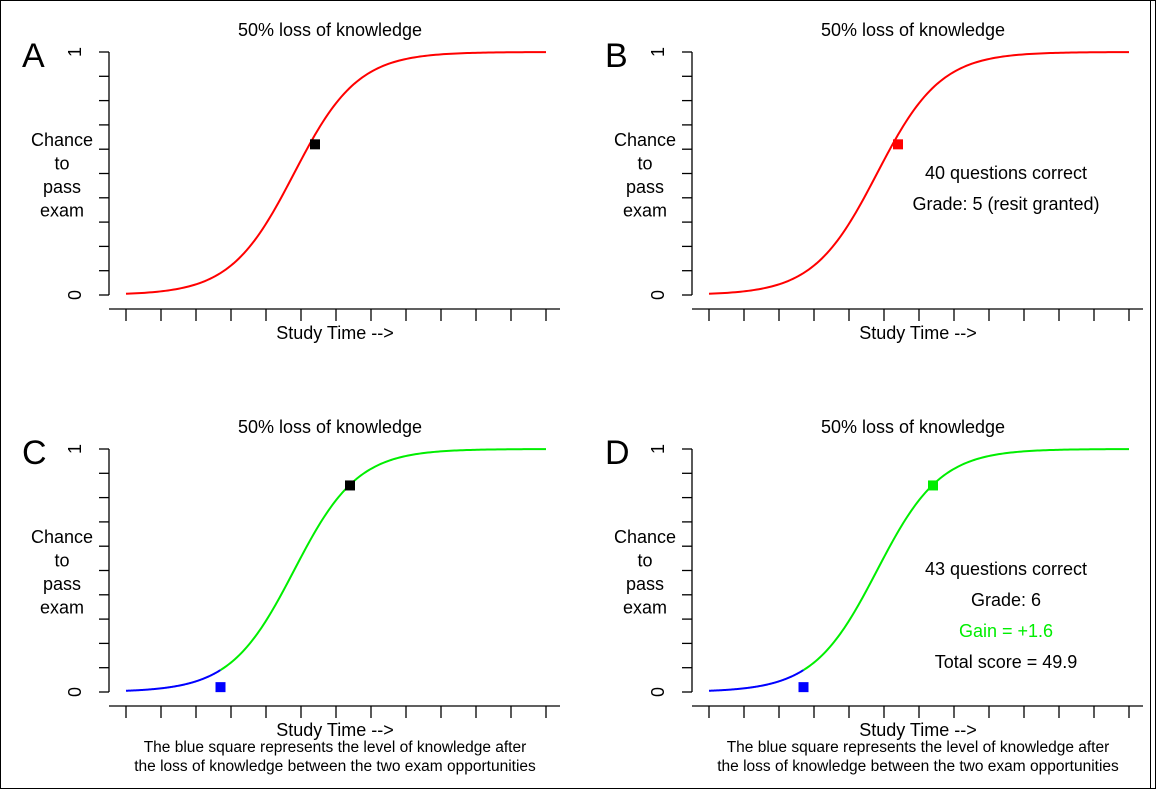 The height and width of the screenshot is (789, 1156). Describe the element at coordinates (1006, 631) in the screenshot. I see `annotation-text: Gain = +1.6` at that location.